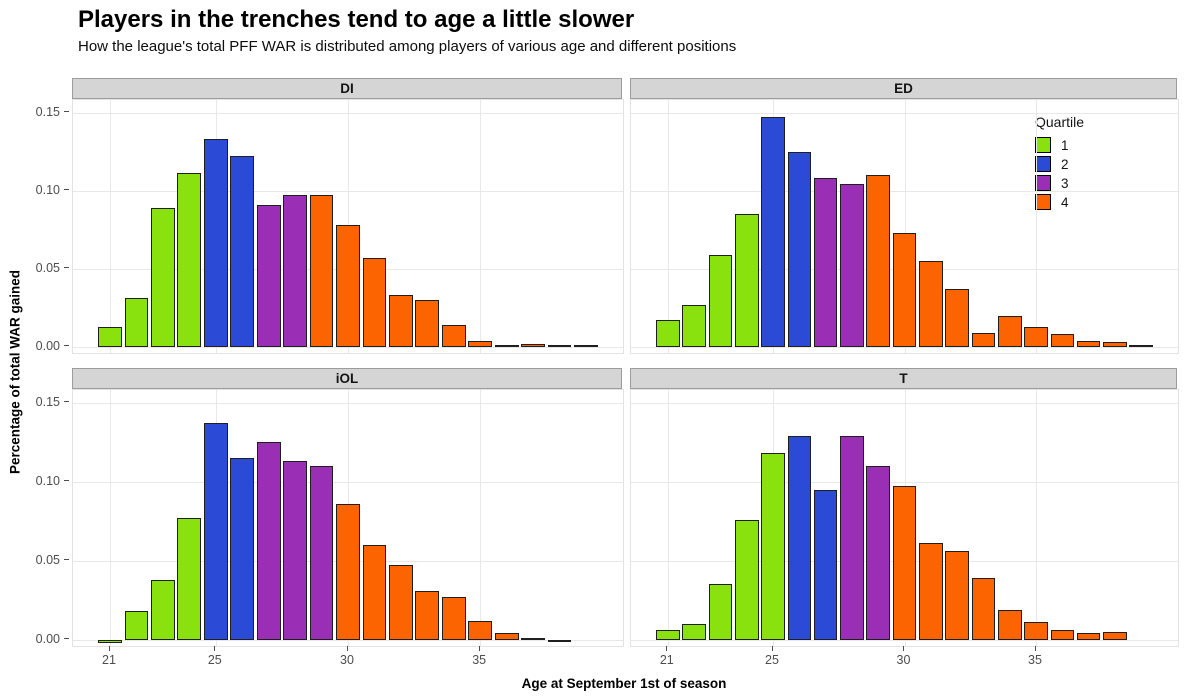  Describe the element at coordinates (1043, 183) in the screenshot. I see `legend-swatch-q3-icon` at that location.